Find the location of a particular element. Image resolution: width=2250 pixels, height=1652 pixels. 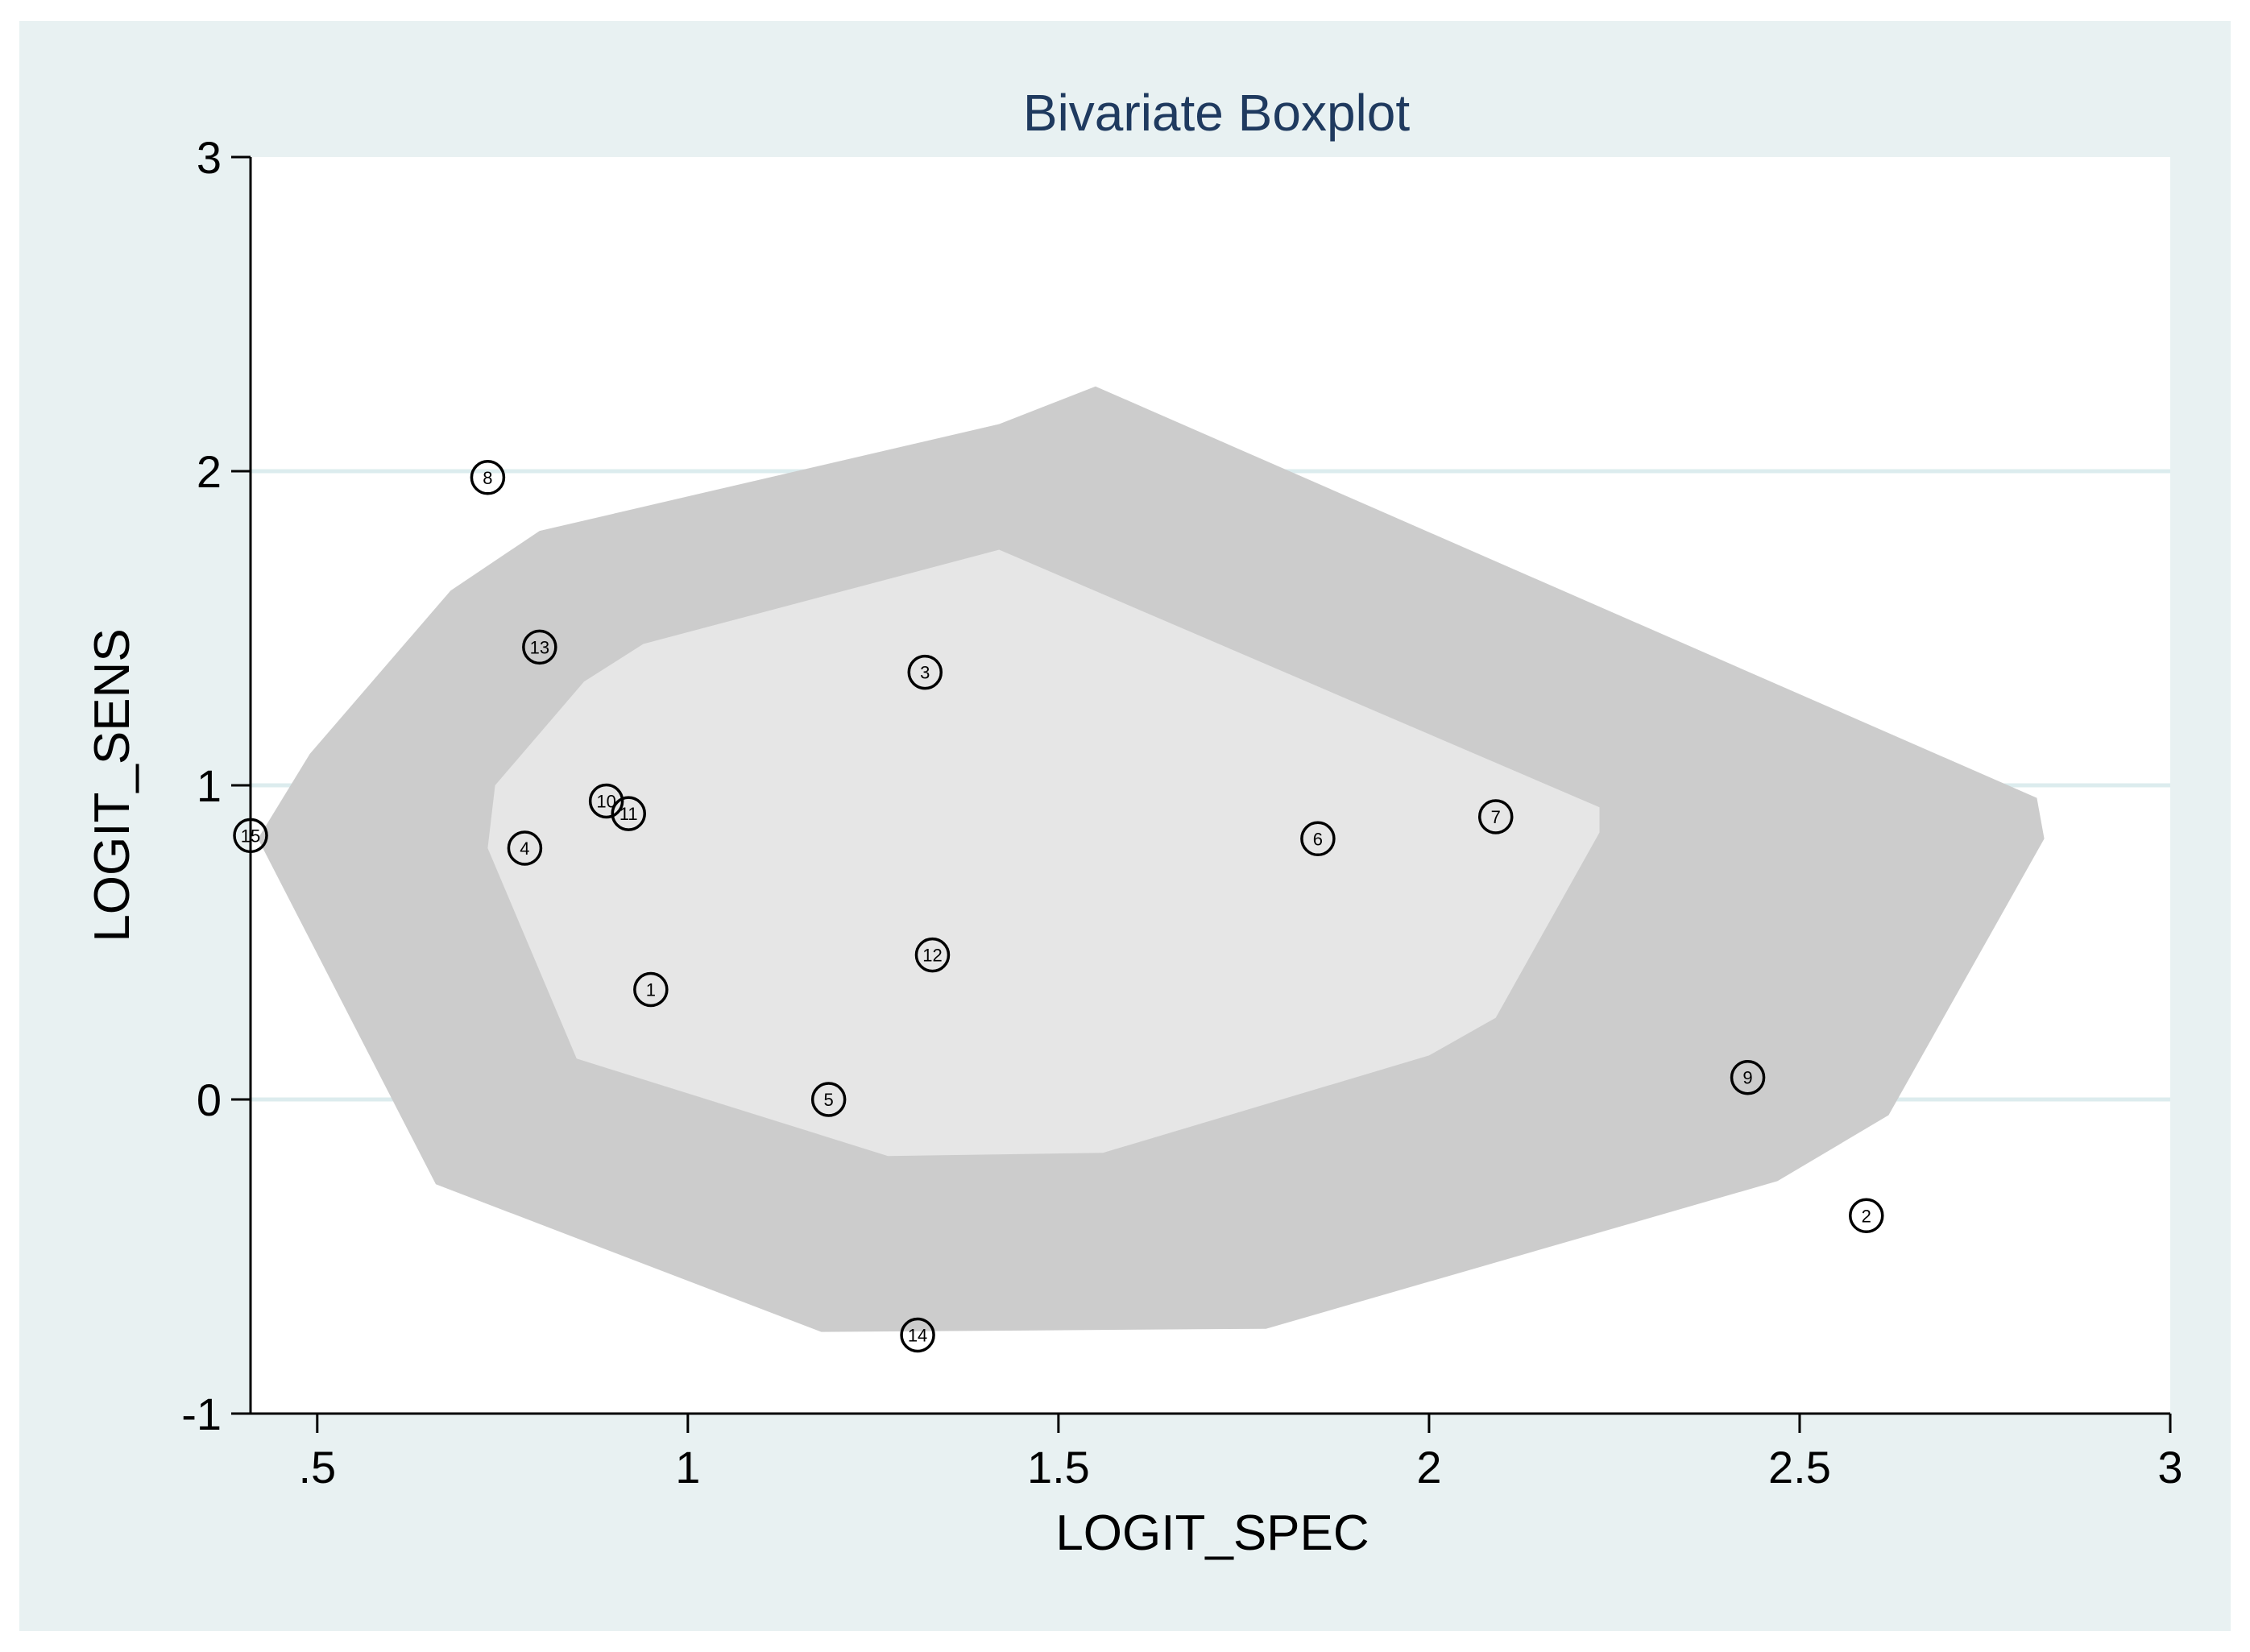

data-point-label: 11 is located at coordinates (628, 814).